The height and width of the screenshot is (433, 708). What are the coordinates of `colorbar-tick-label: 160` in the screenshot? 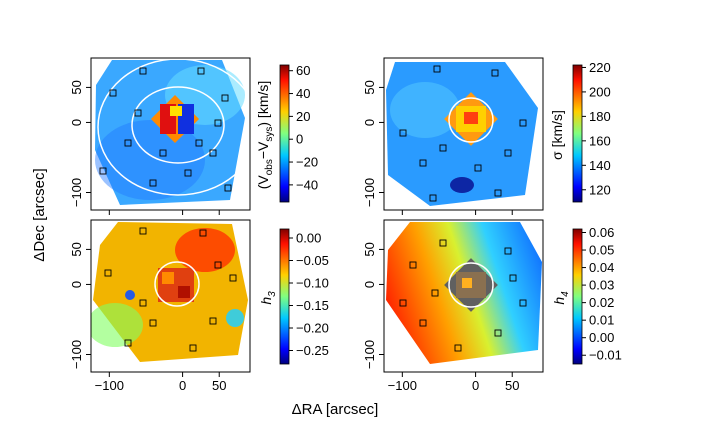 It's located at (600, 140).